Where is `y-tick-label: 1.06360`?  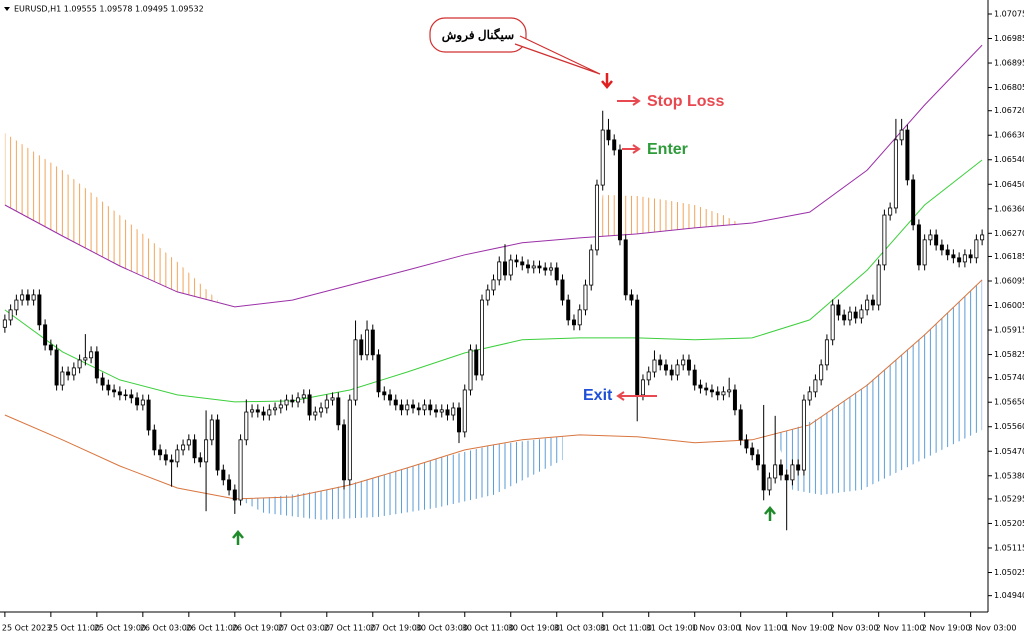
y-tick-label: 1.06360 is located at coordinates (1009, 208).